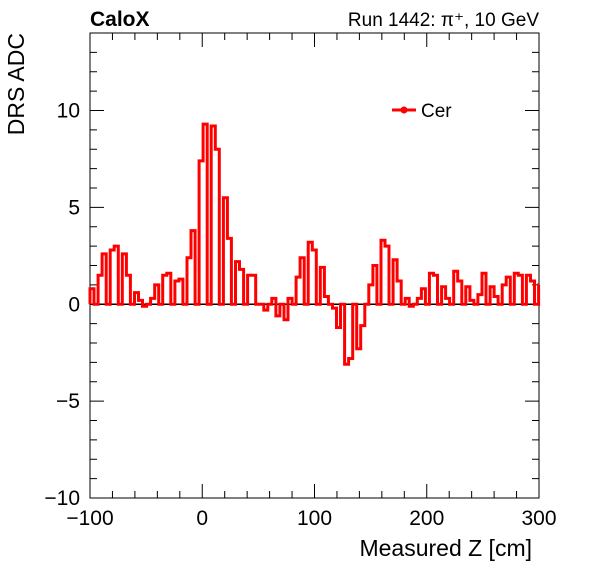  Describe the element at coordinates (68, 401) in the screenshot. I see `y-tick-label: −5` at that location.